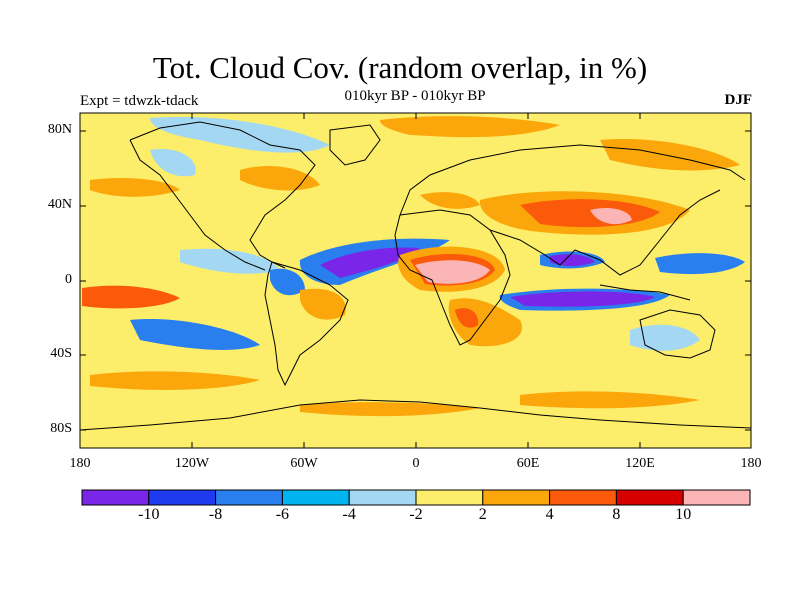 This screenshot has width=800, height=600. What do you see at coordinates (173, 163) in the screenshot?
I see `anomaly-region-na-blue` at bounding box center [173, 163].